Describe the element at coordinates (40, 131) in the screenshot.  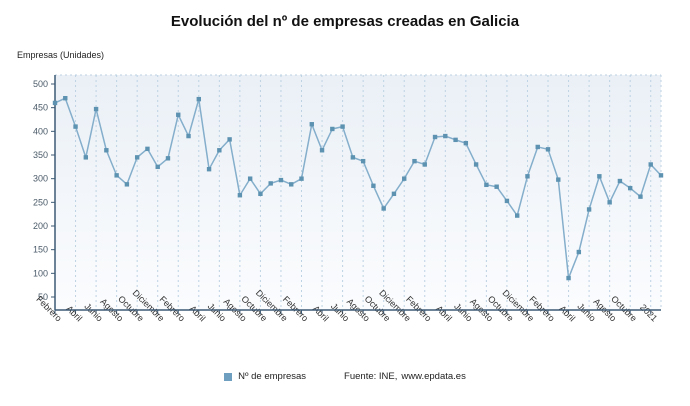
I see `svg-text: 400` at that location.